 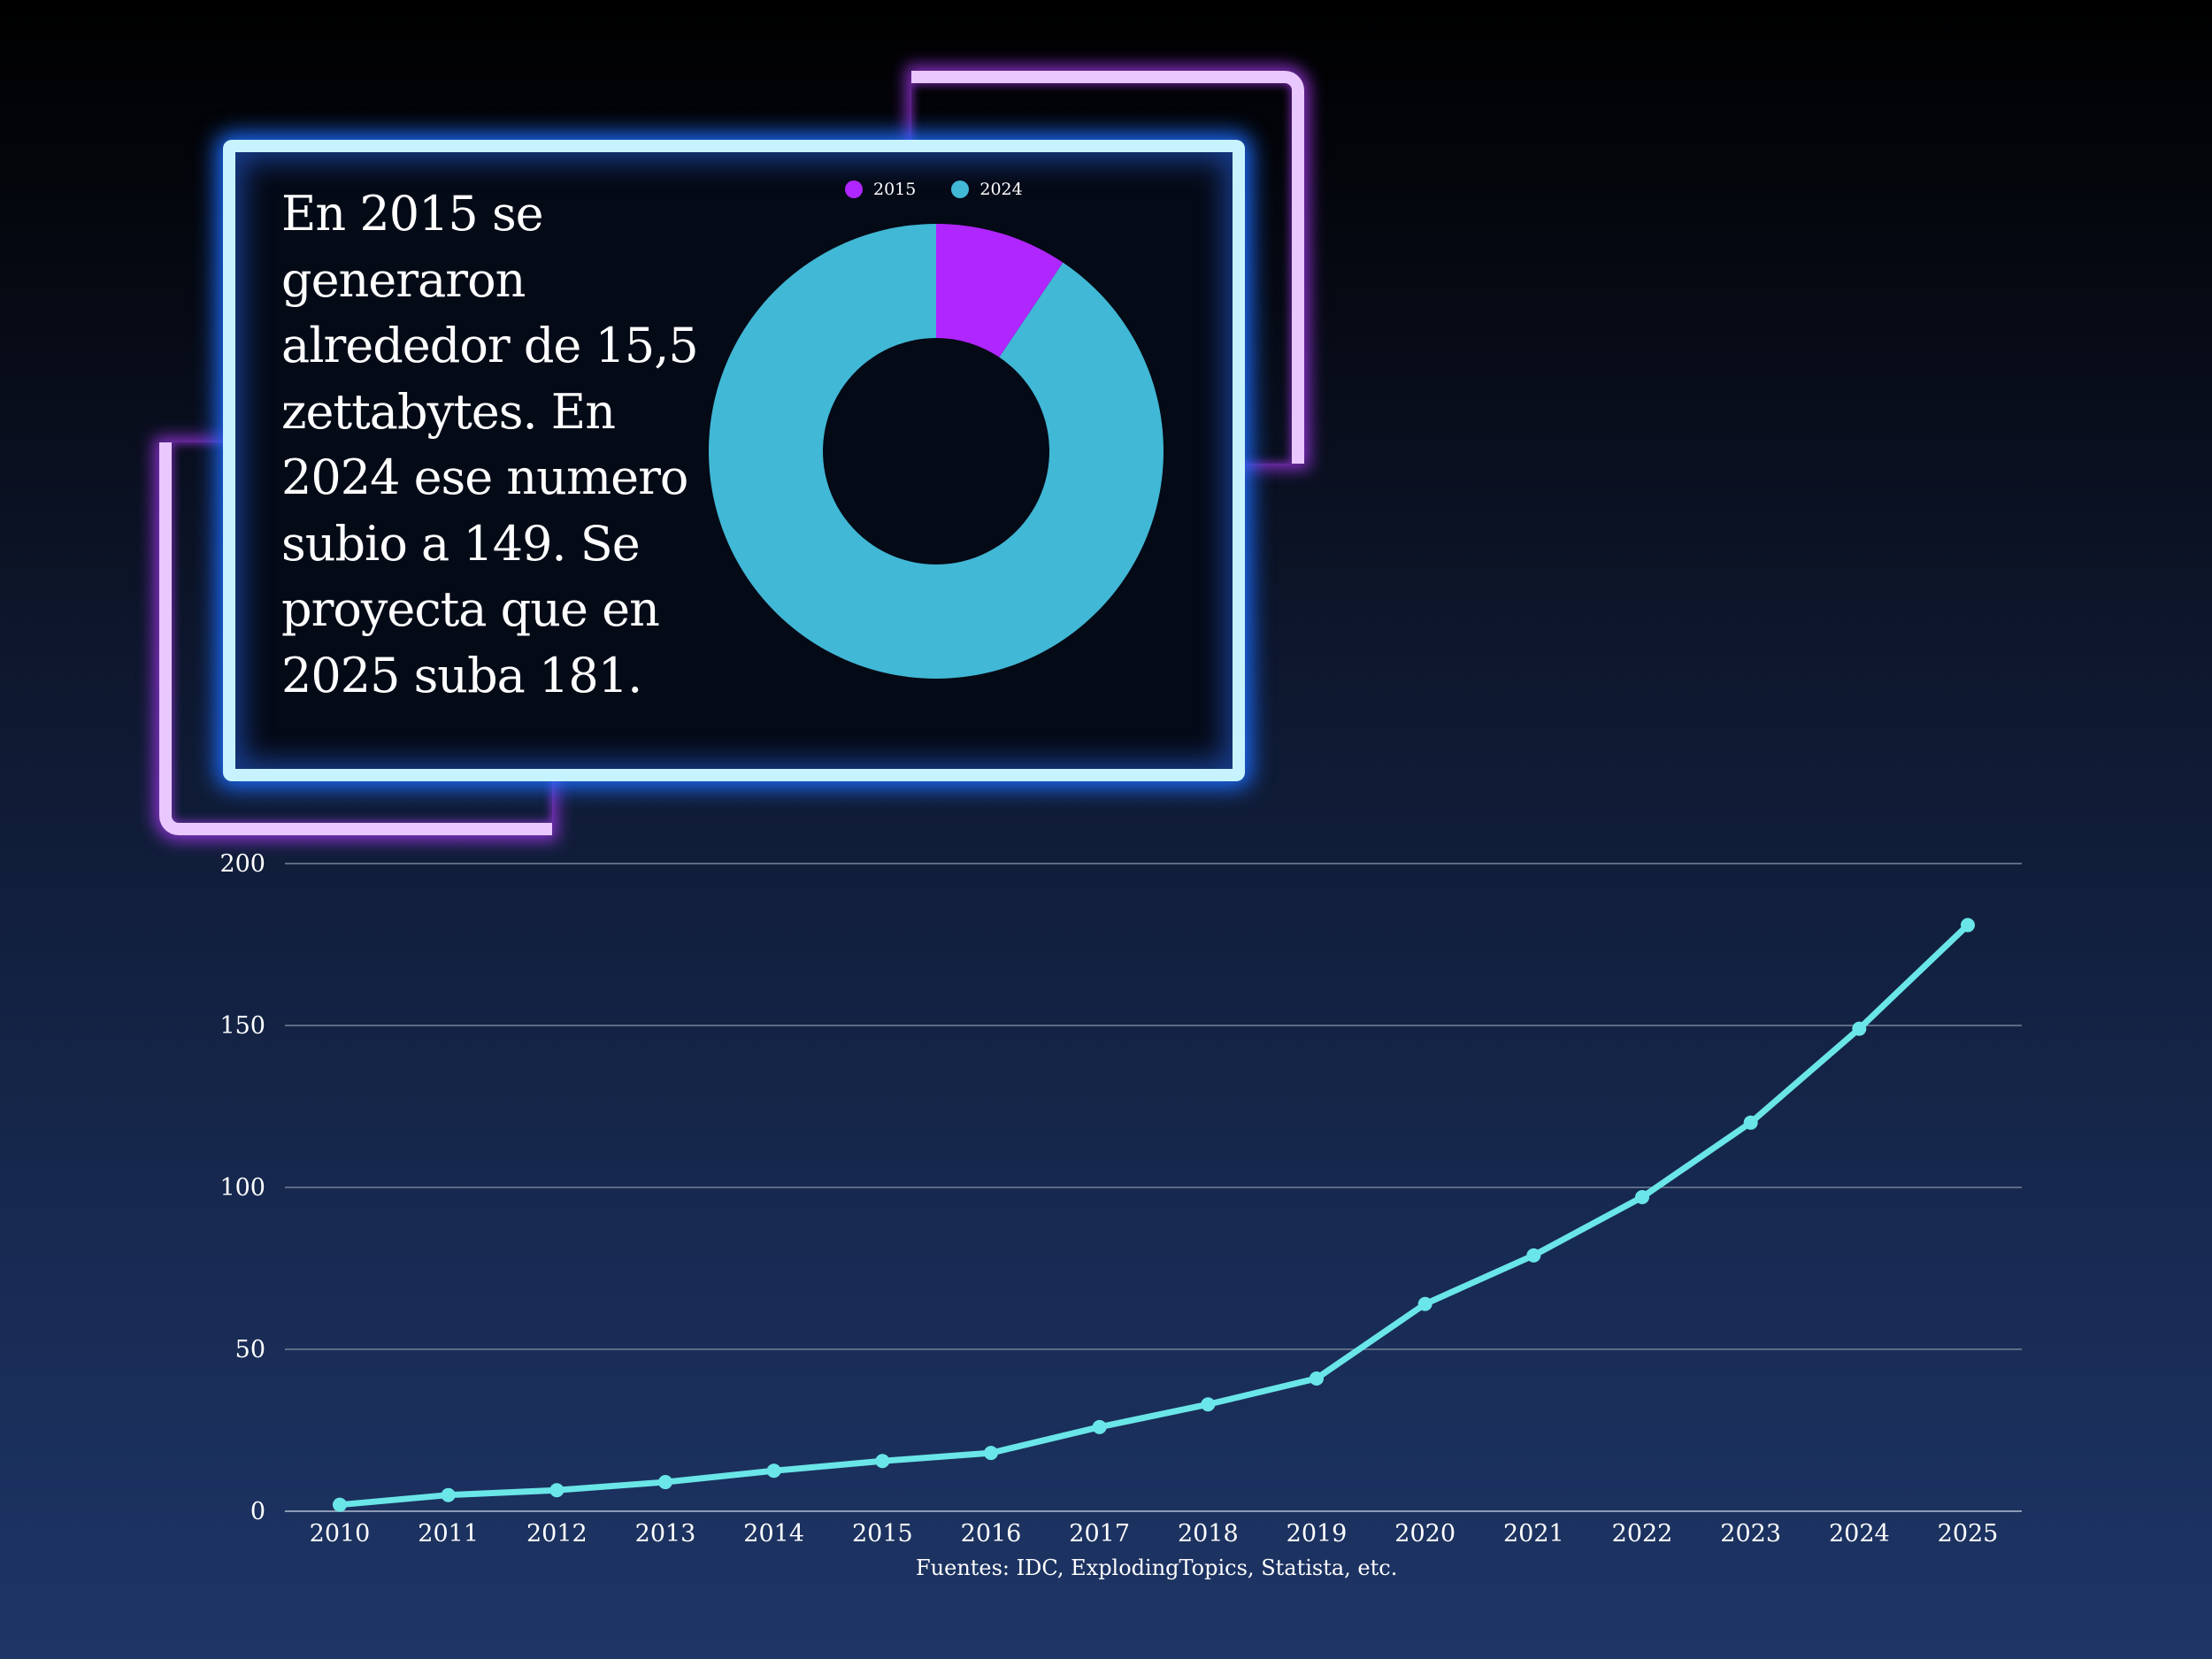 I want to click on y-tick-label: 100, so click(x=242, y=1188).